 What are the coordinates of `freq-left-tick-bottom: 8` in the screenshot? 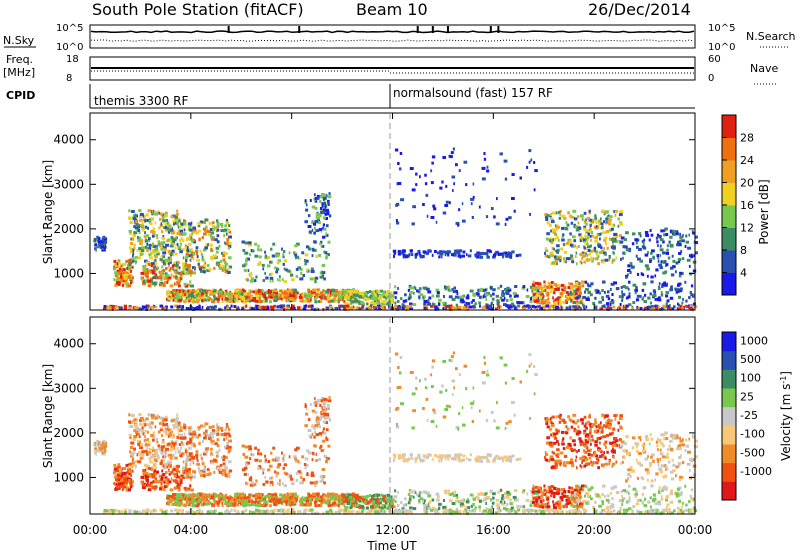 It's located at (69, 78).